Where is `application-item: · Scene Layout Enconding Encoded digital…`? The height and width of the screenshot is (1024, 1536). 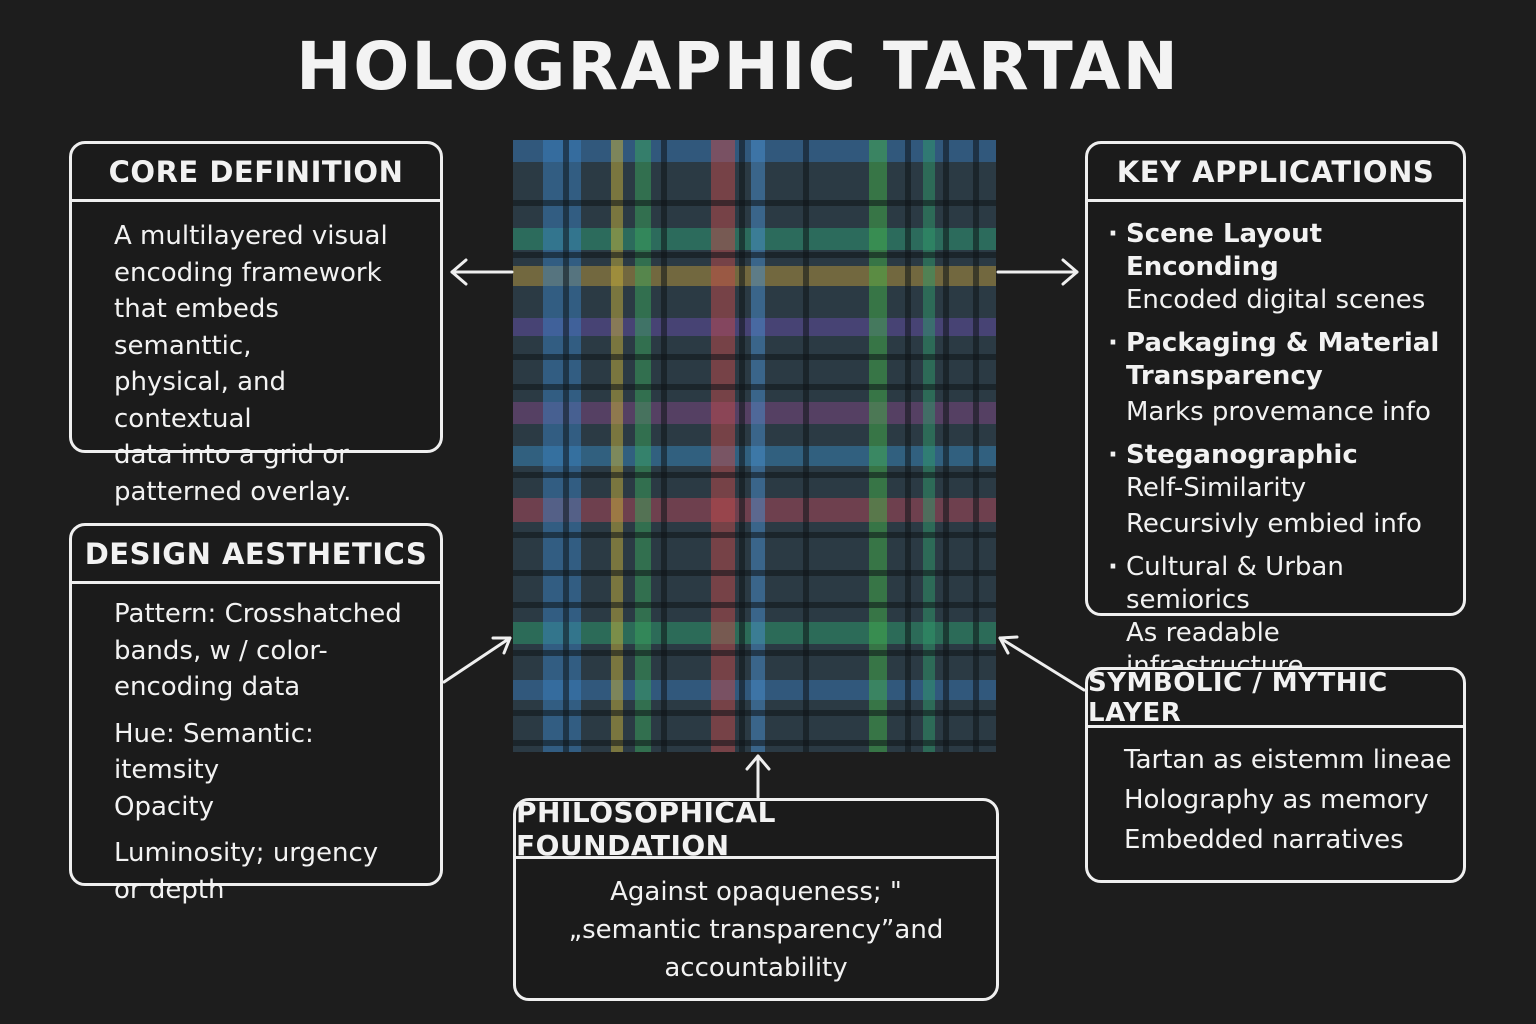
application-item: · Scene Layout Enconding Encoded digital… is located at coordinates (1281, 267).